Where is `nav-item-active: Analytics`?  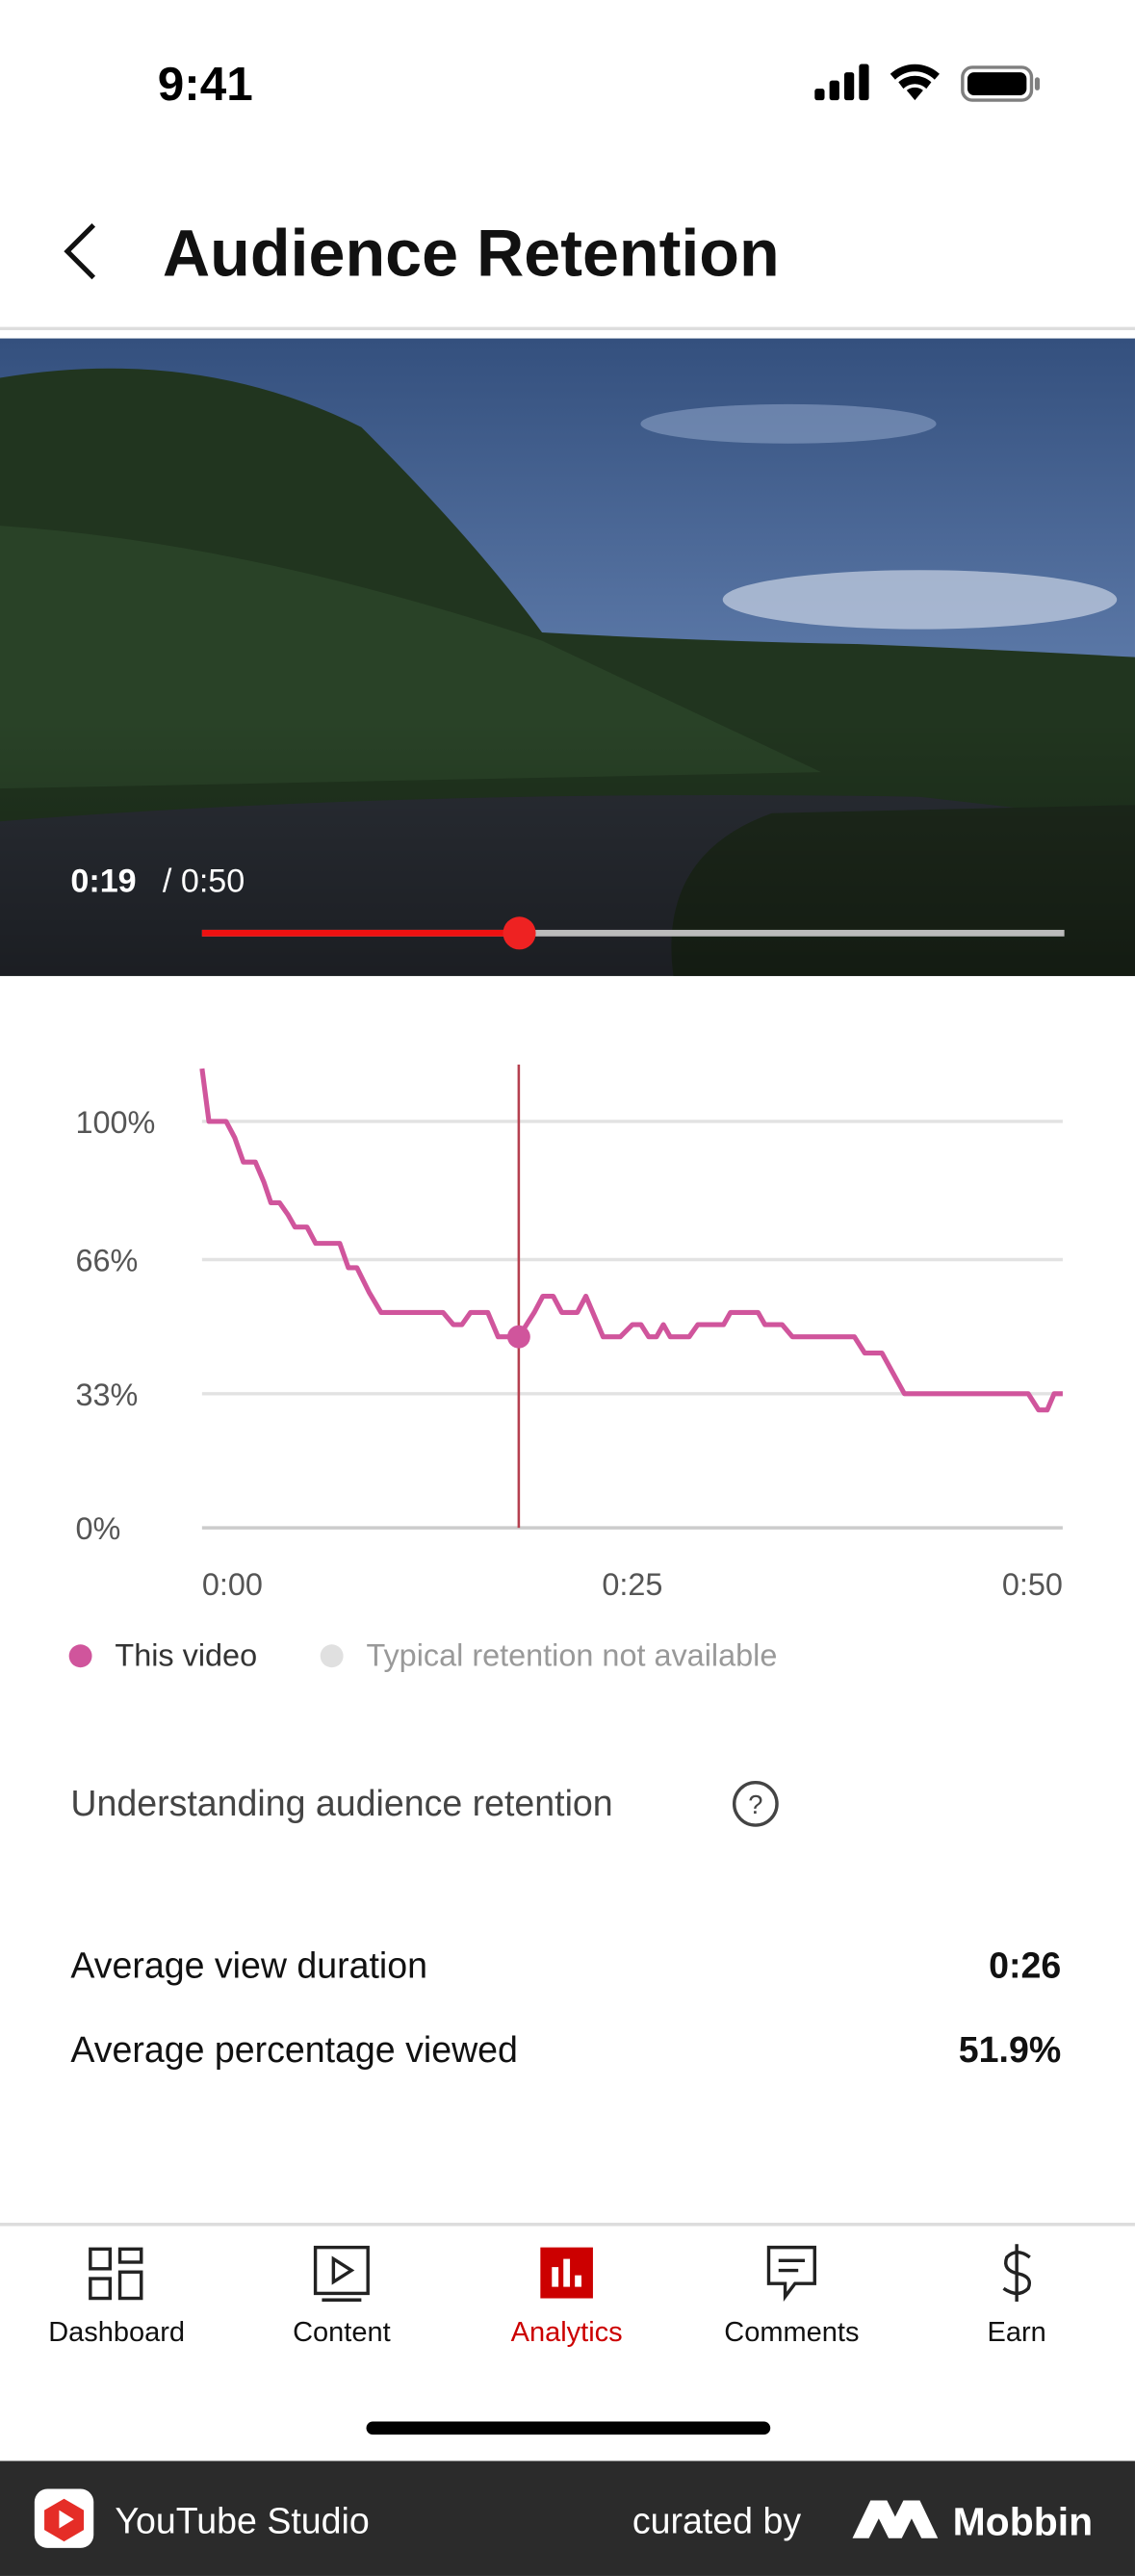
nav-item-active: Analytics is located at coordinates (567, 2332).